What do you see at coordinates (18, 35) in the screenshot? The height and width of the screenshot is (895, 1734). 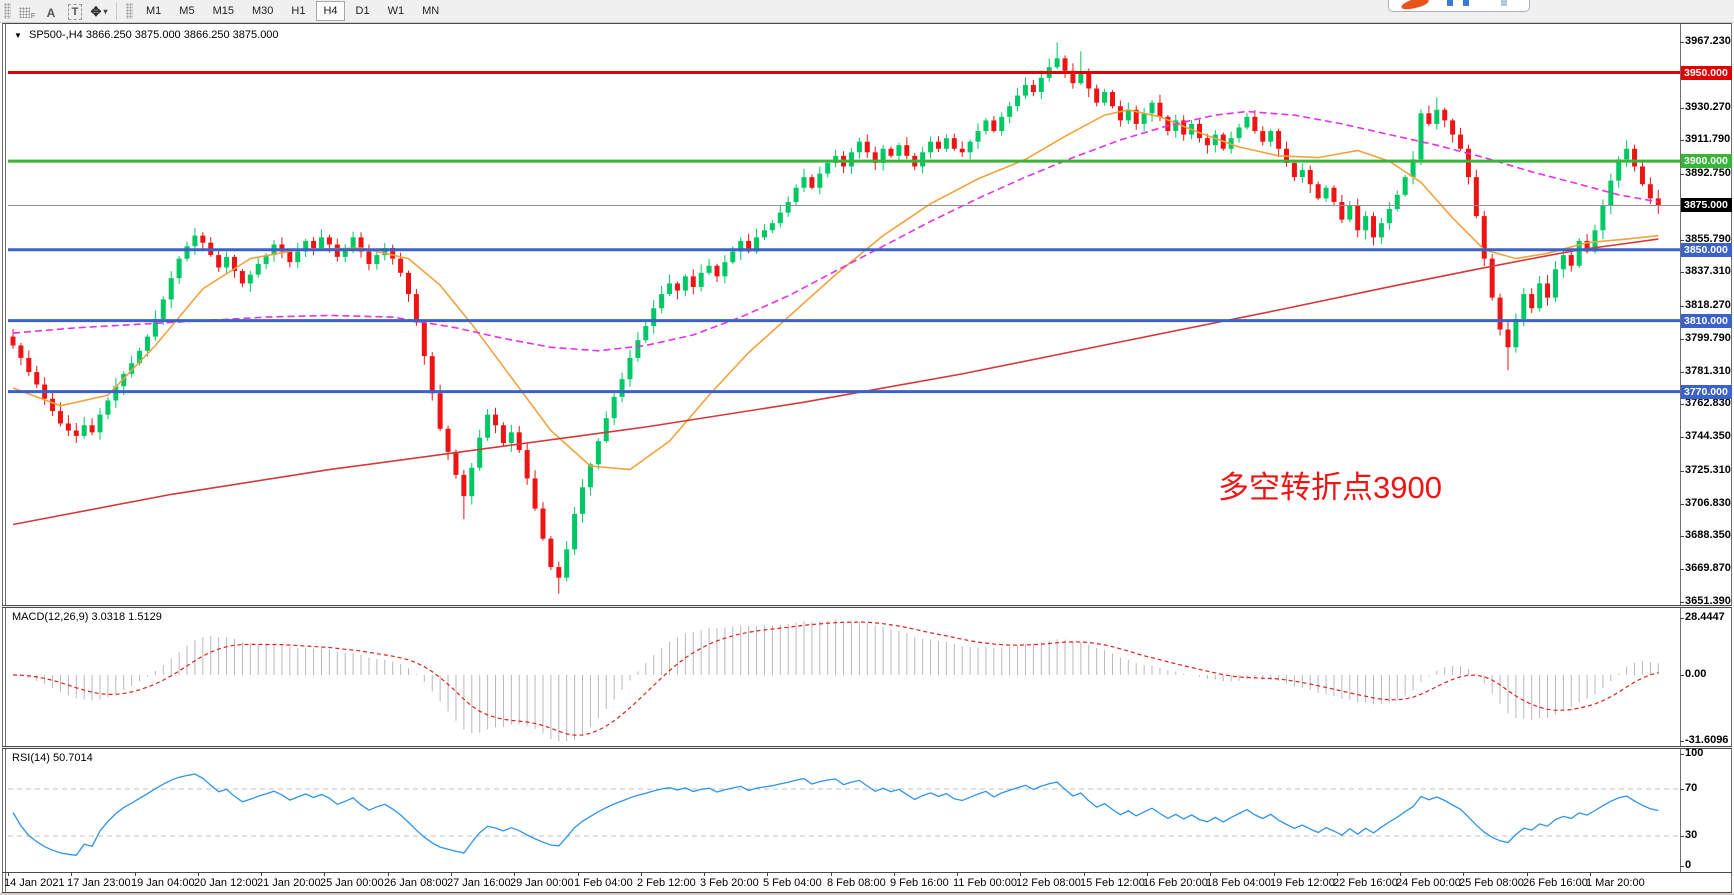 I see `chart-collapse-icon: ▼` at bounding box center [18, 35].